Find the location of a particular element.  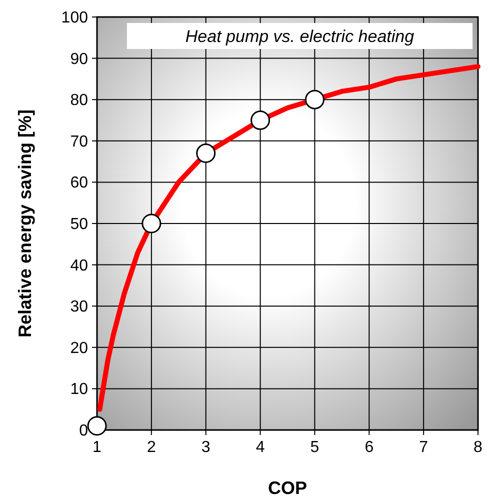

text: Heat pump vs. electric heating is located at coordinates (300, 36).